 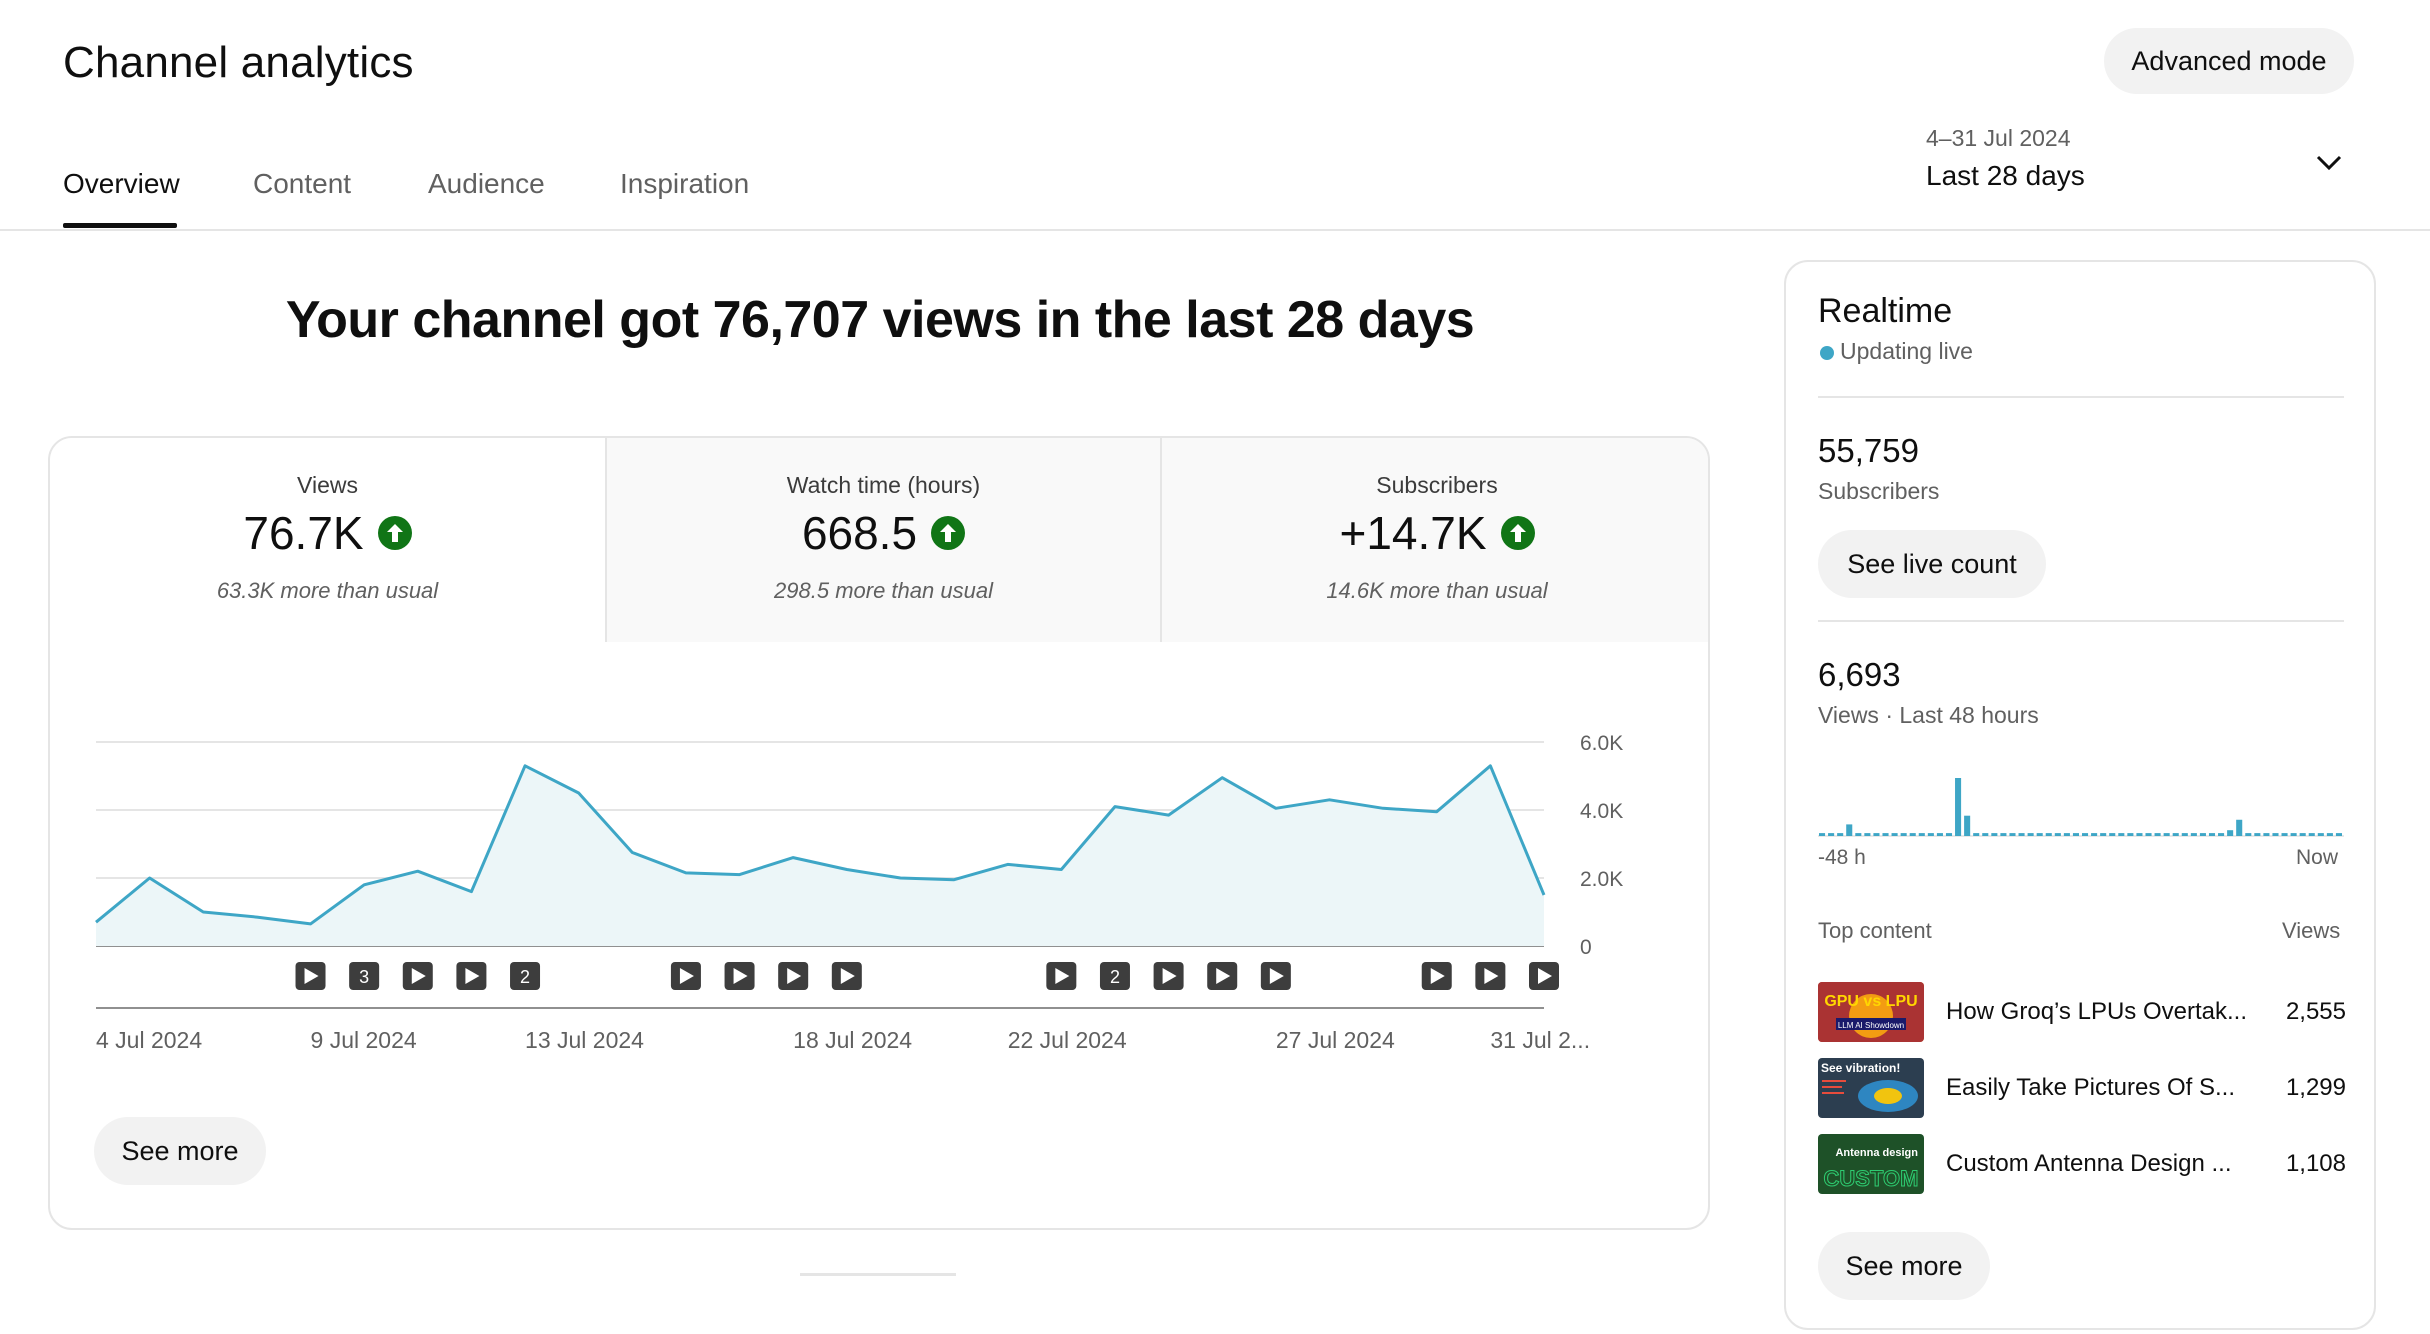 I want to click on tab-overview: Overview, so click(x=121, y=183).